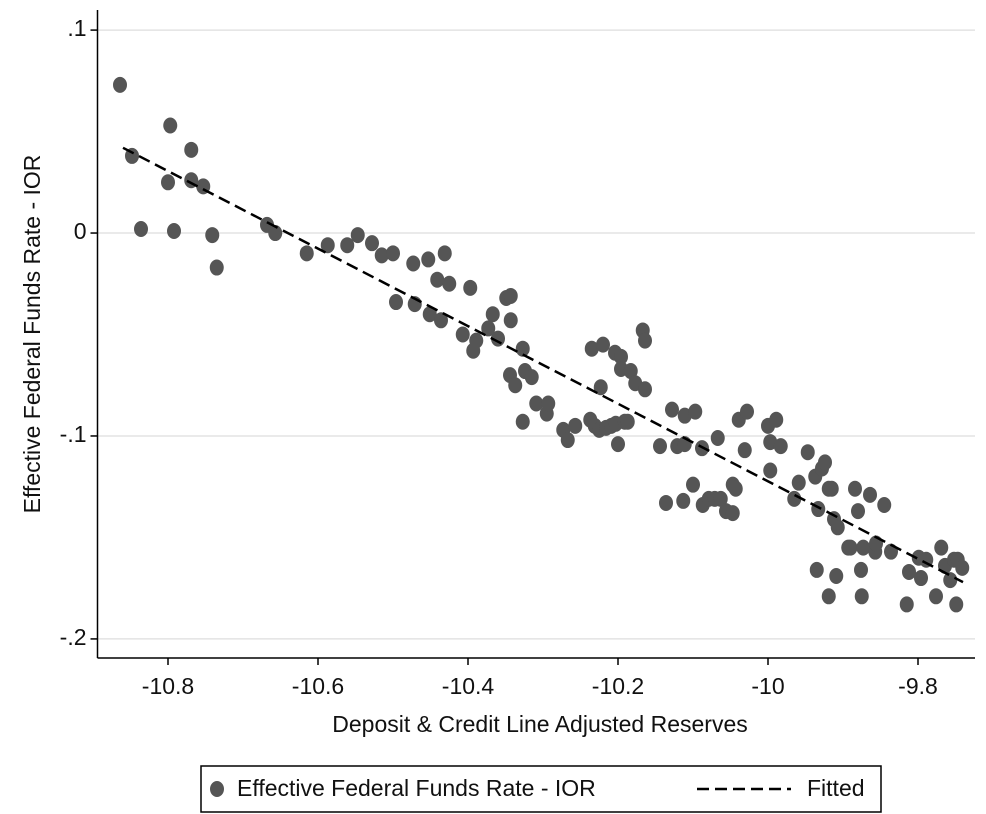 The width and height of the screenshot is (986, 814). I want to click on y-tick-label: -.1, so click(73, 434).